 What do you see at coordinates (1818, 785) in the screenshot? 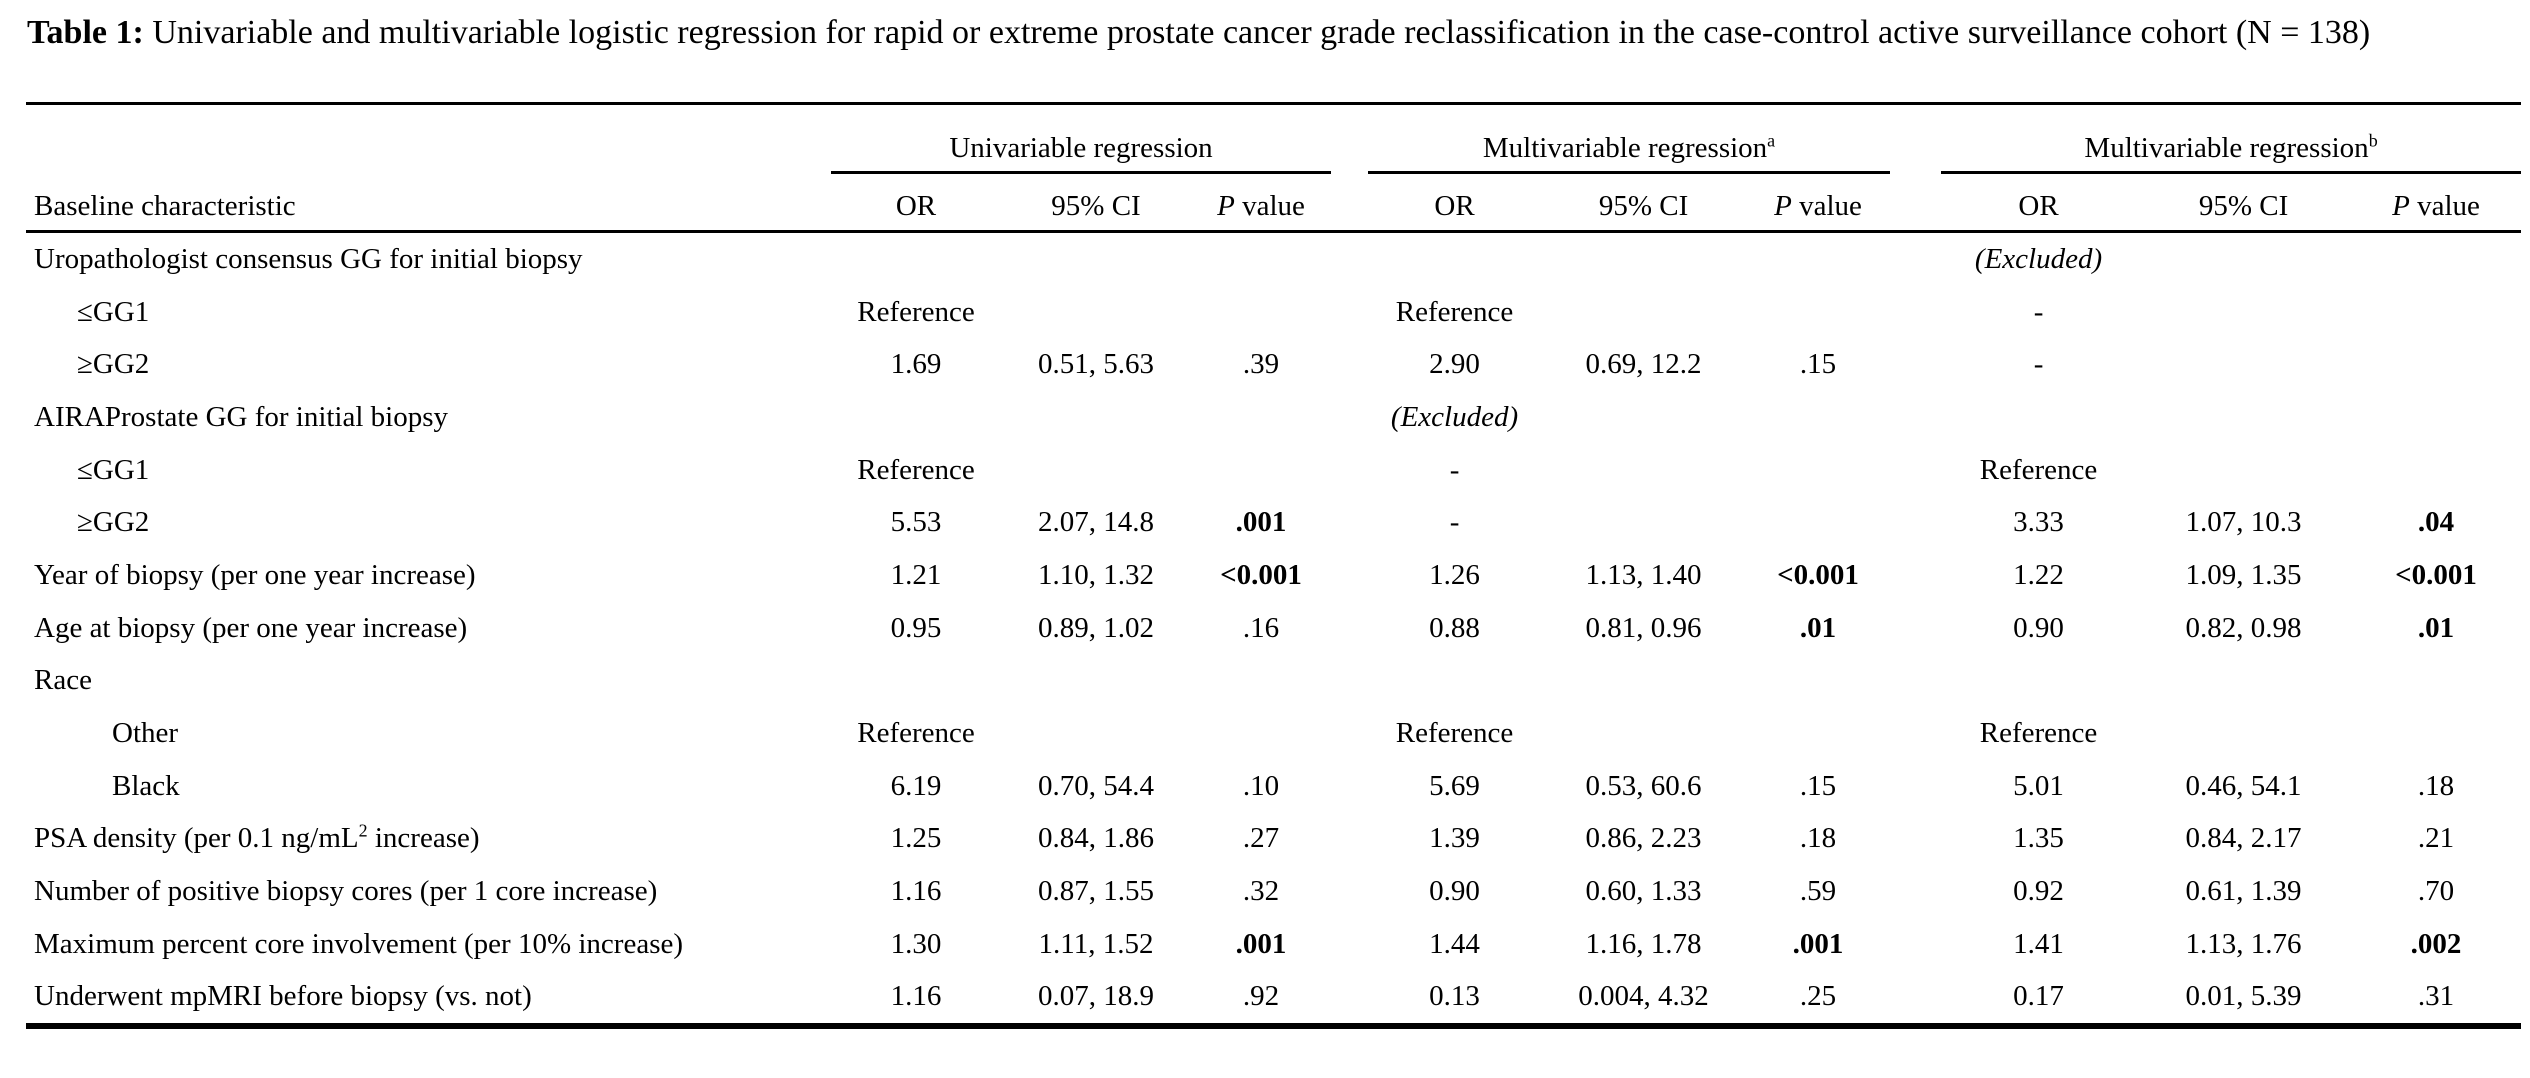
I see `cell-p-multivariable-a: .15` at bounding box center [1818, 785].